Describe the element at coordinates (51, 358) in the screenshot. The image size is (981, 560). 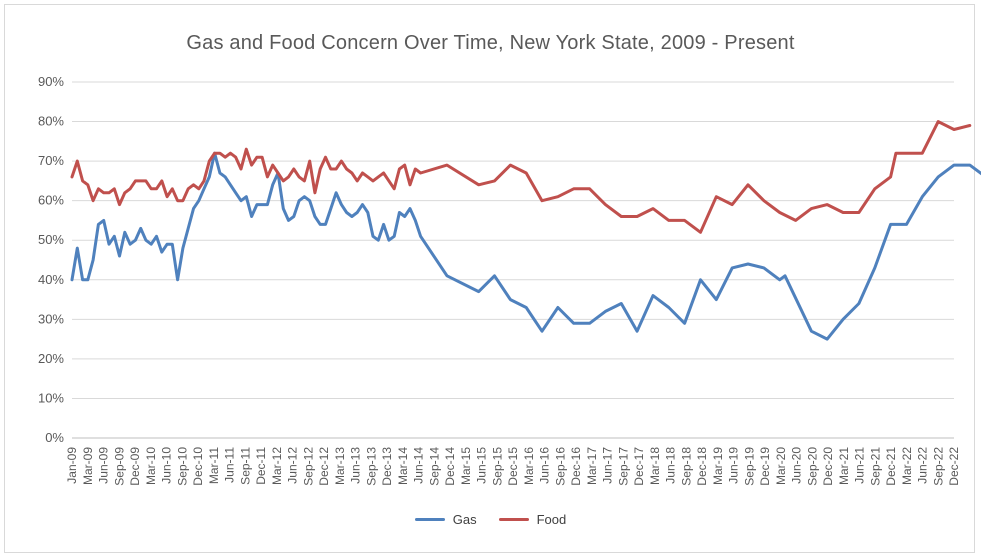
I see `y-tick-label: 20%` at that location.